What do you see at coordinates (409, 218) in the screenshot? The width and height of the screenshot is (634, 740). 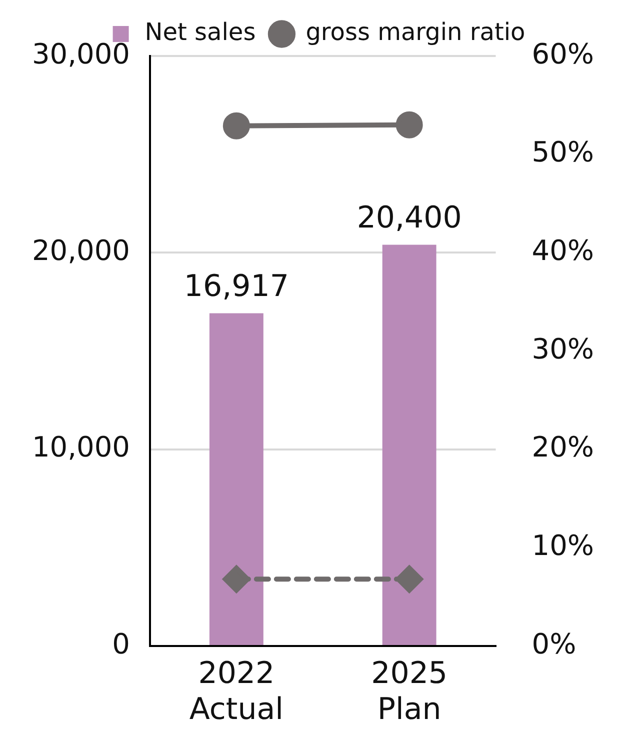 I see `data-label: 20,400` at bounding box center [409, 218].